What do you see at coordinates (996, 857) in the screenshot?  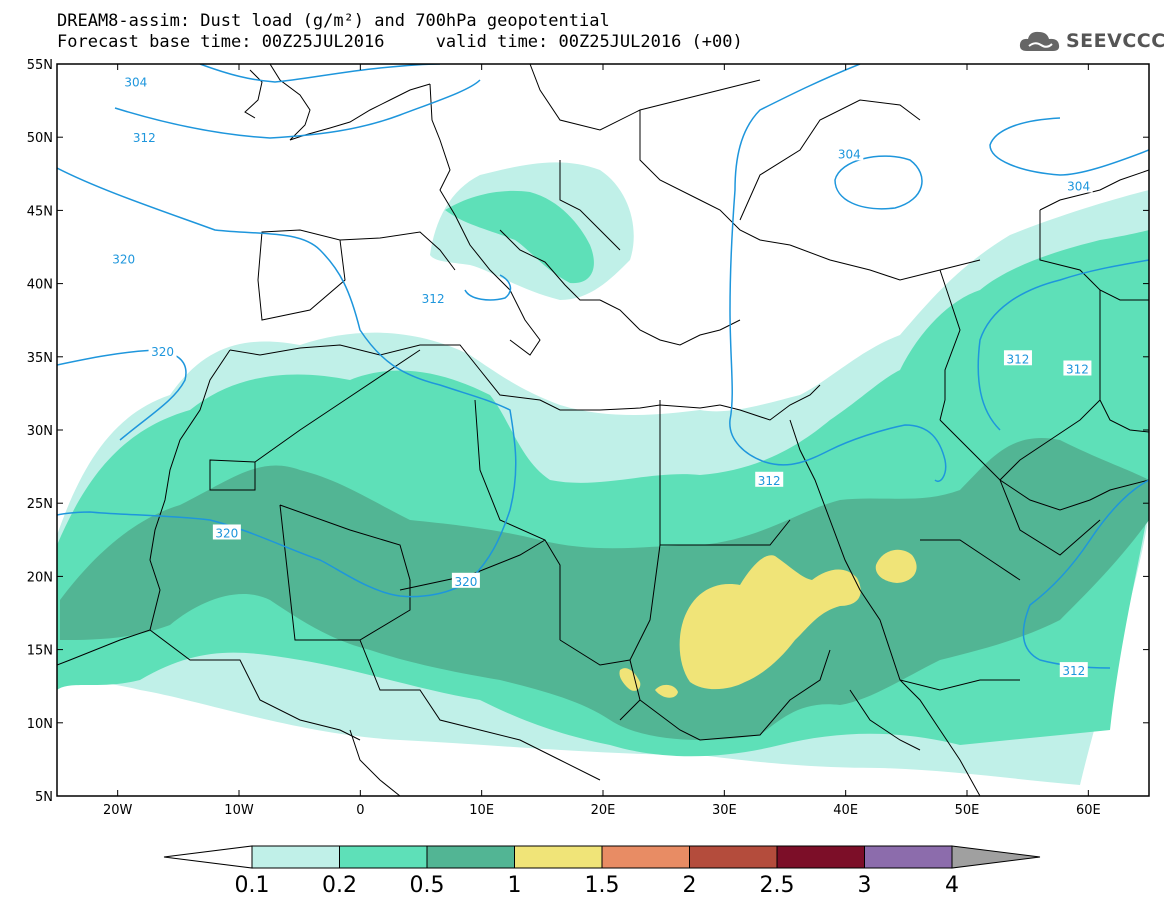 I see `colorbar-over-arrow` at bounding box center [996, 857].